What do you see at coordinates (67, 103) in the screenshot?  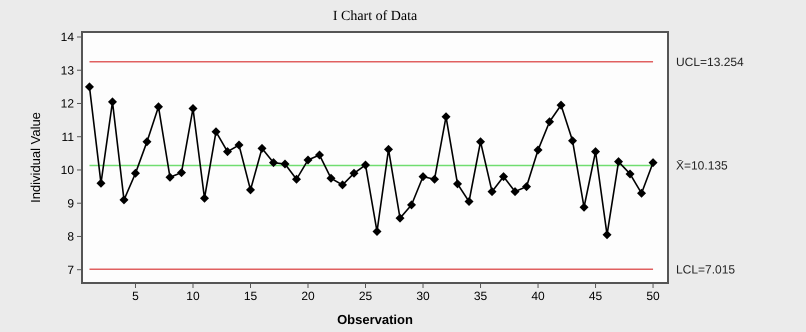 I see `y-tick-label: 12` at bounding box center [67, 103].